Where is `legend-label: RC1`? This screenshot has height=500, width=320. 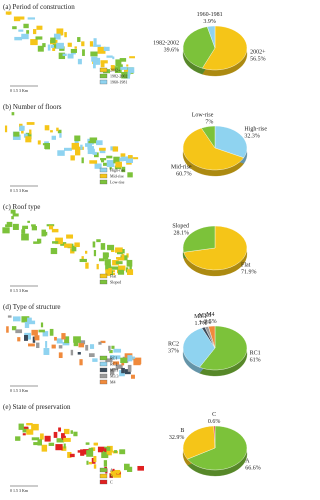 legend-label: RC1 is located at coordinates (113, 358).